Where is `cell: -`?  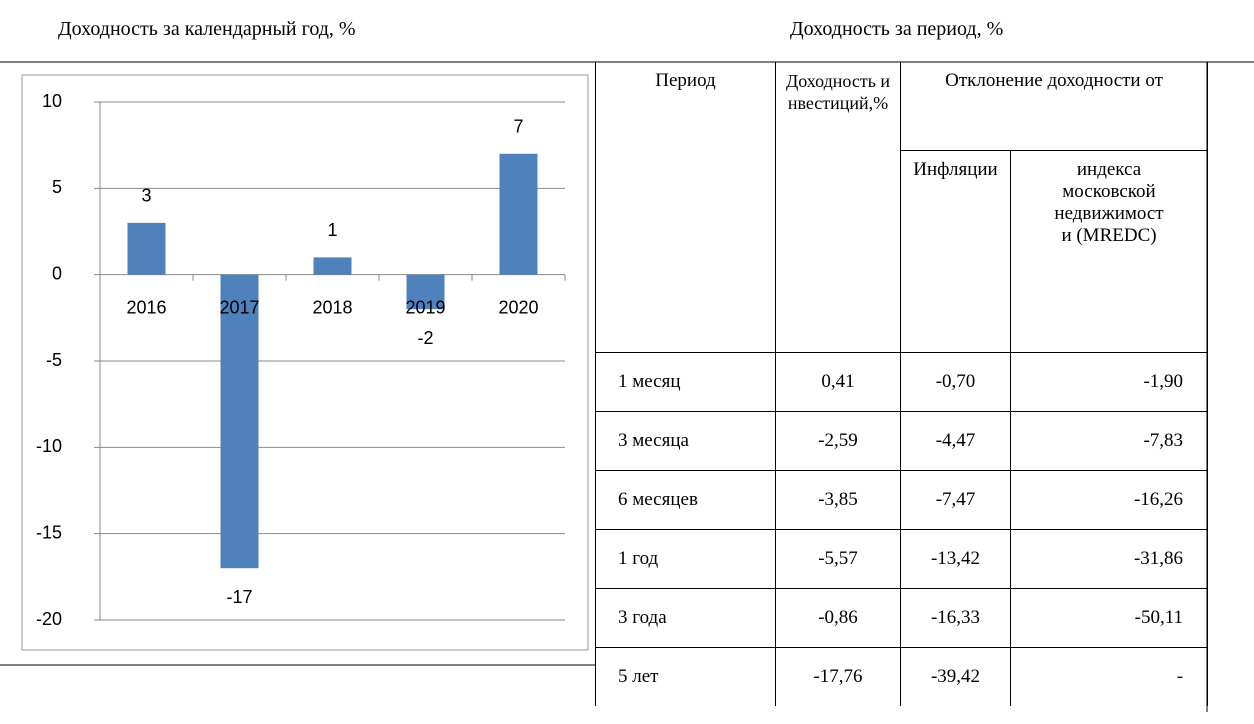 cell: - is located at coordinates (1109, 676).